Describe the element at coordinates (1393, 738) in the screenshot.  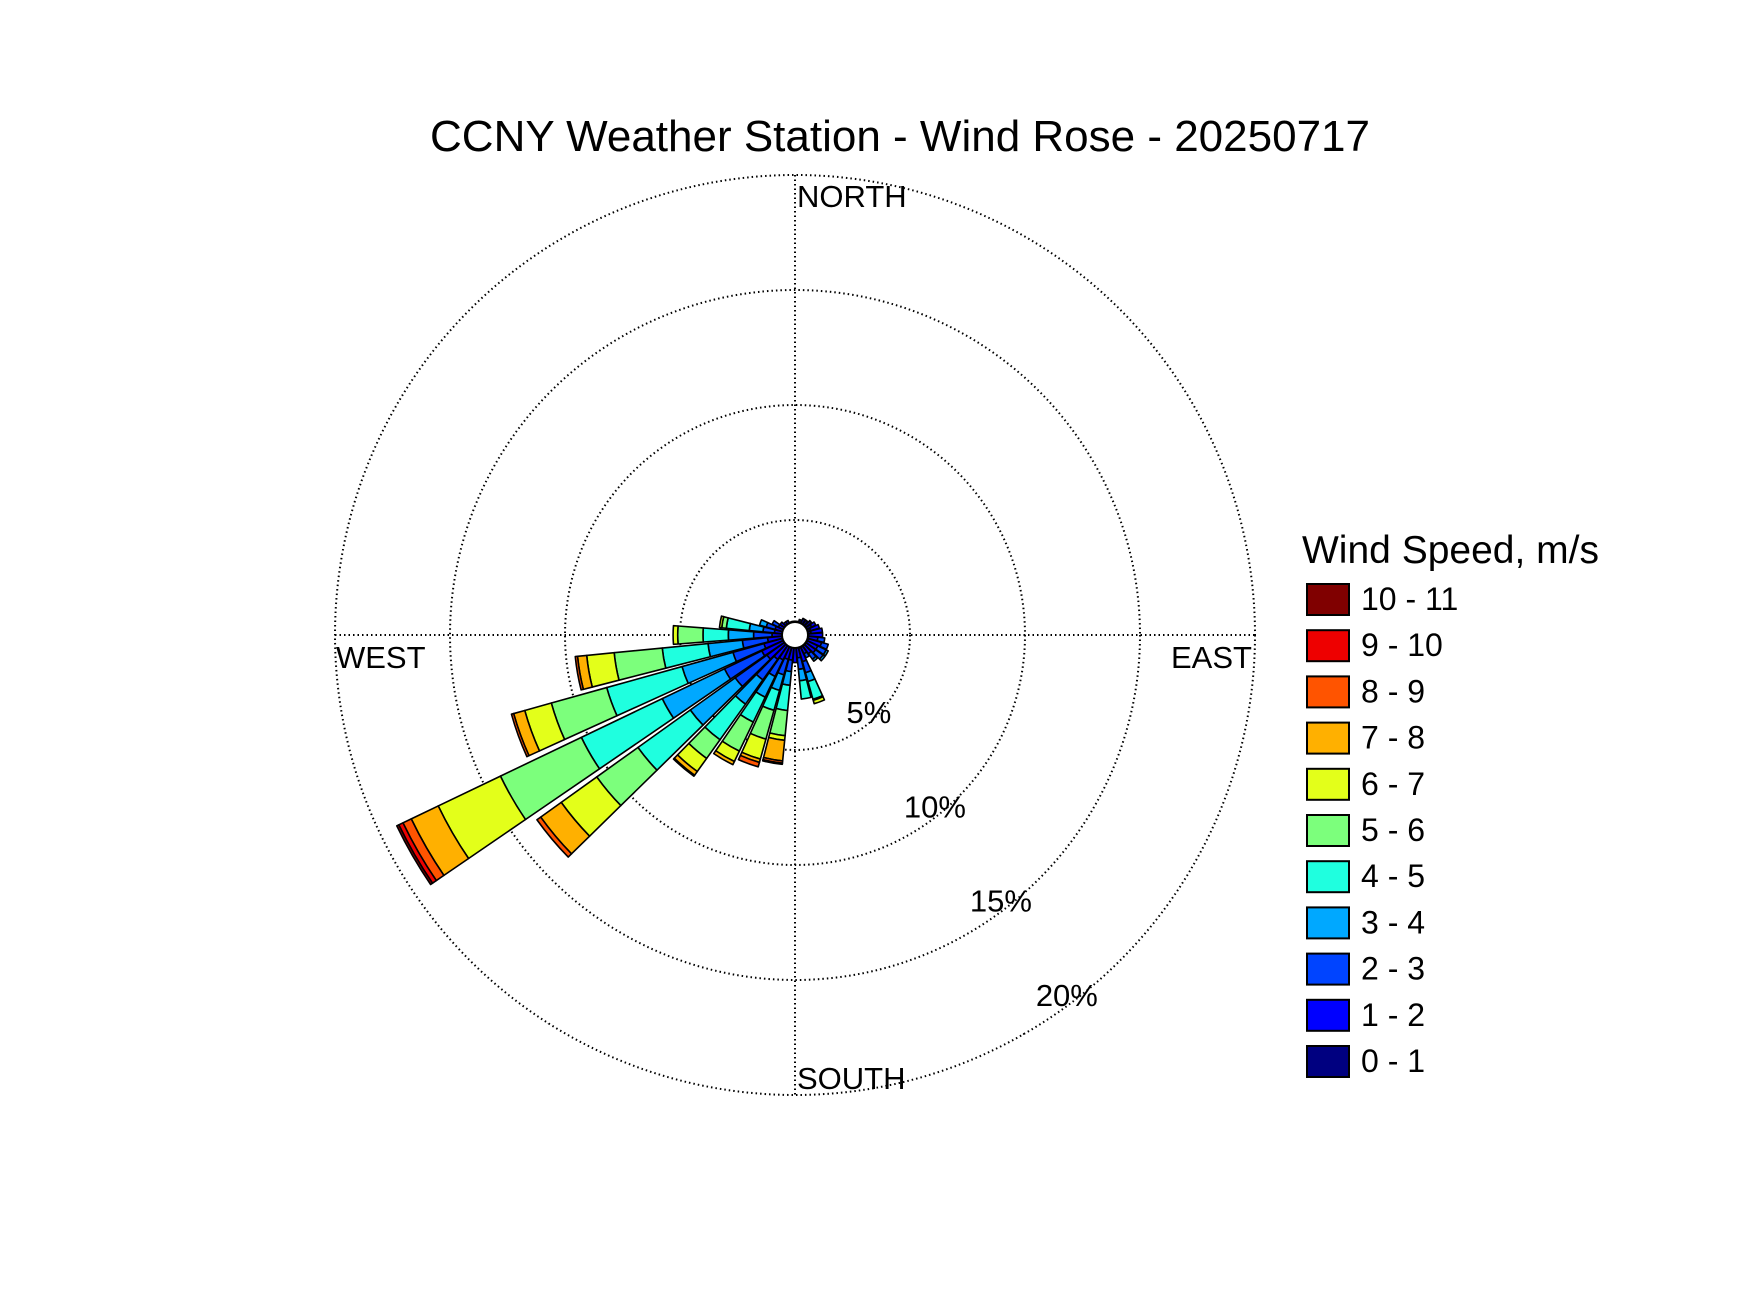
I see `legend-label: 7 - 8` at that location.